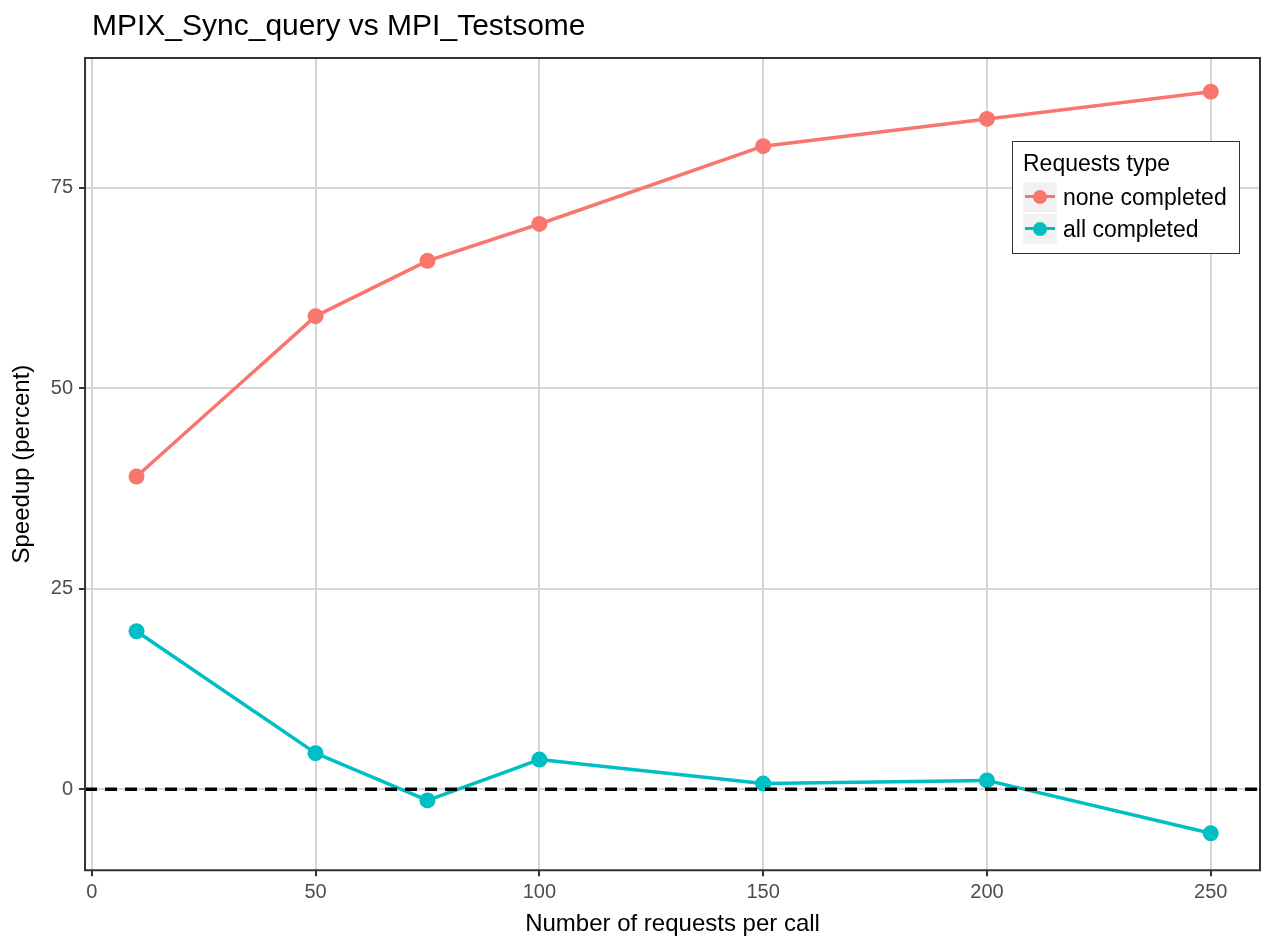 This screenshot has height=947, width=1268. Describe the element at coordinates (67, 787) in the screenshot. I see `y-tick-label: 0` at that location.